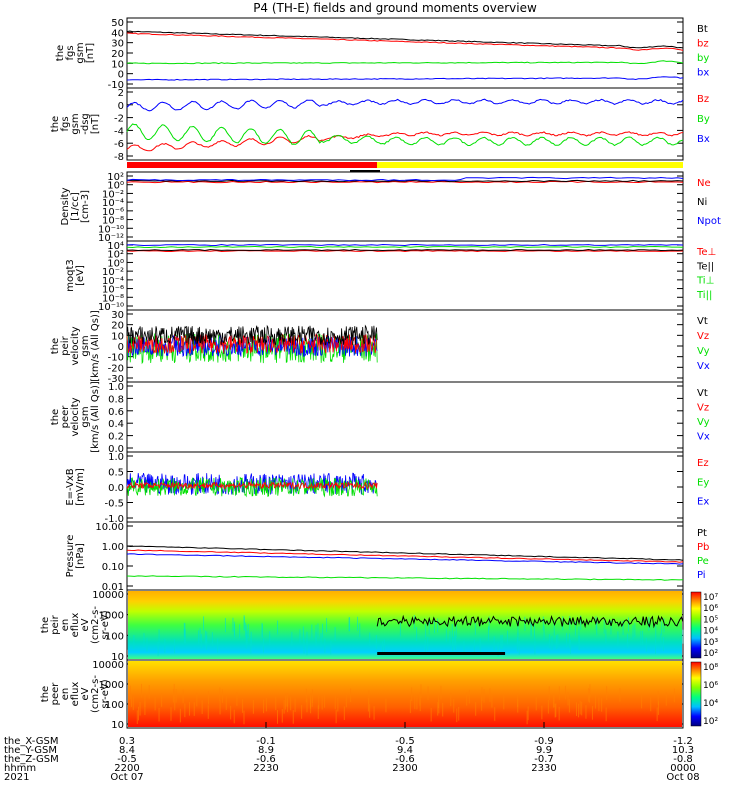  I want to click on xtick-label: 9.9, so click(544, 750).